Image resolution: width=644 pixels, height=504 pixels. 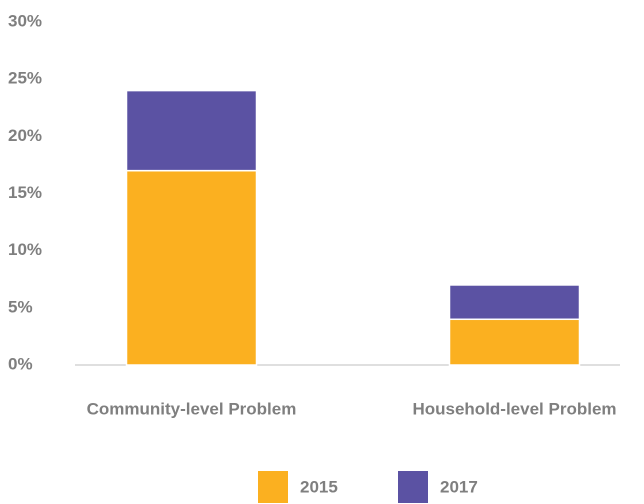 What do you see at coordinates (459, 486) in the screenshot?
I see `legend-label: 2017` at bounding box center [459, 486].